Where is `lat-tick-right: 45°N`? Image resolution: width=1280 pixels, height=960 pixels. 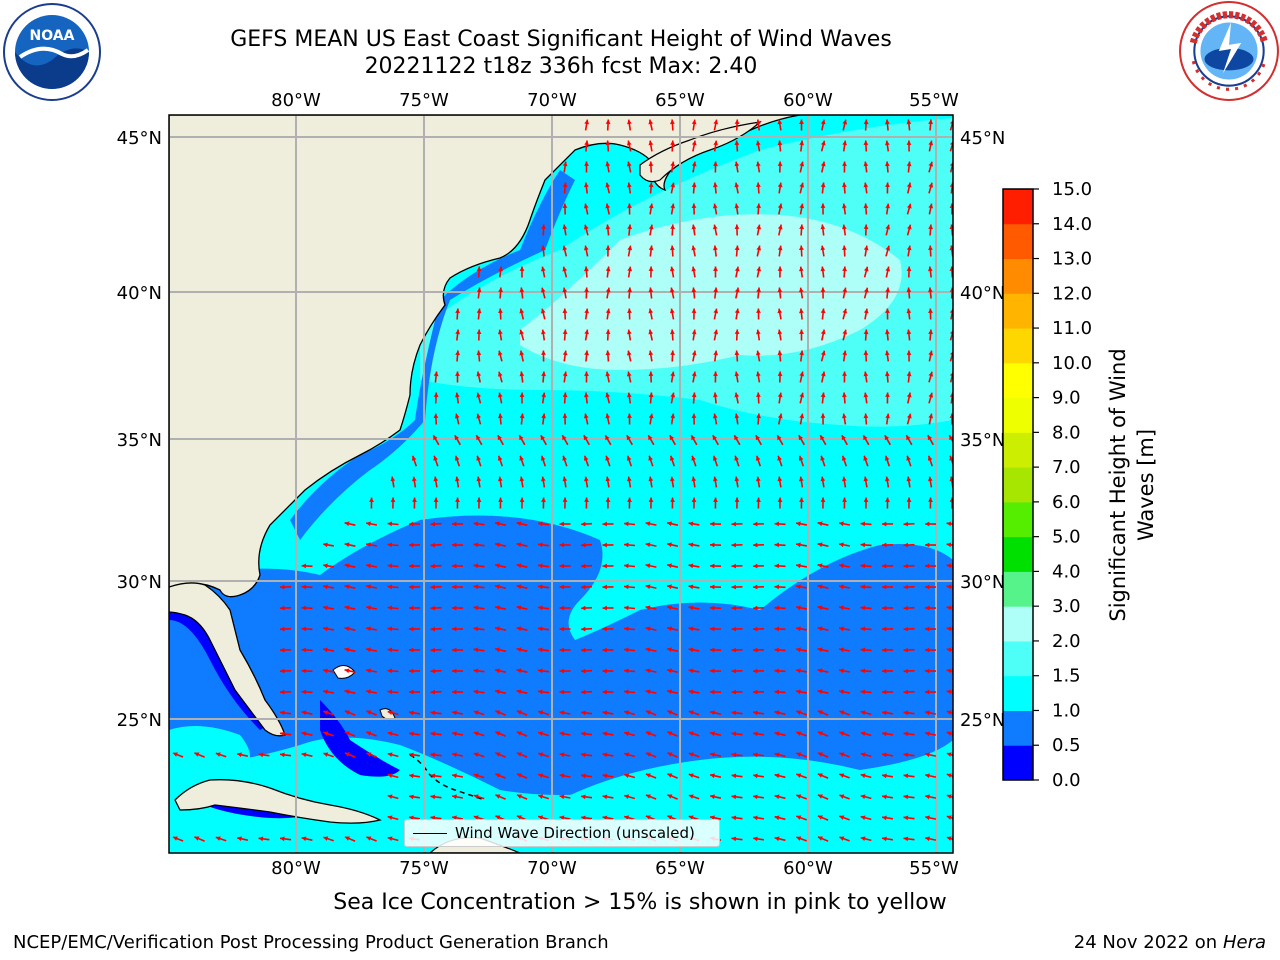 lat-tick-right: 45°N is located at coordinates (982, 138).